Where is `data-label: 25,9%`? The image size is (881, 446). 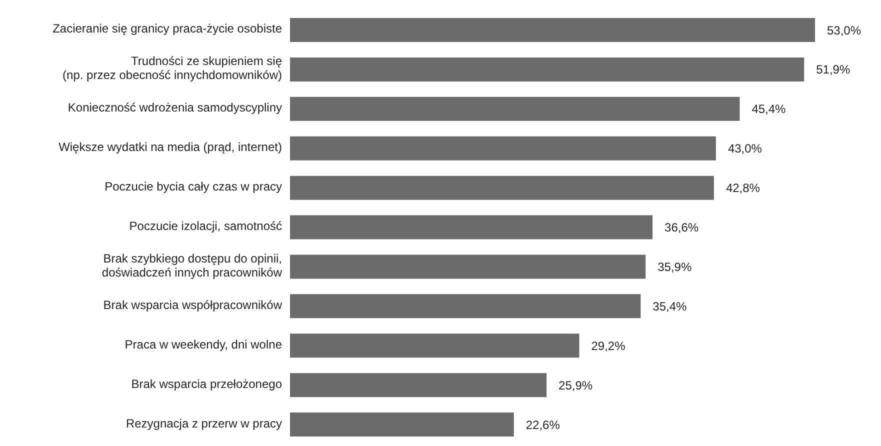
data-label: 25,9% is located at coordinates (575, 385).